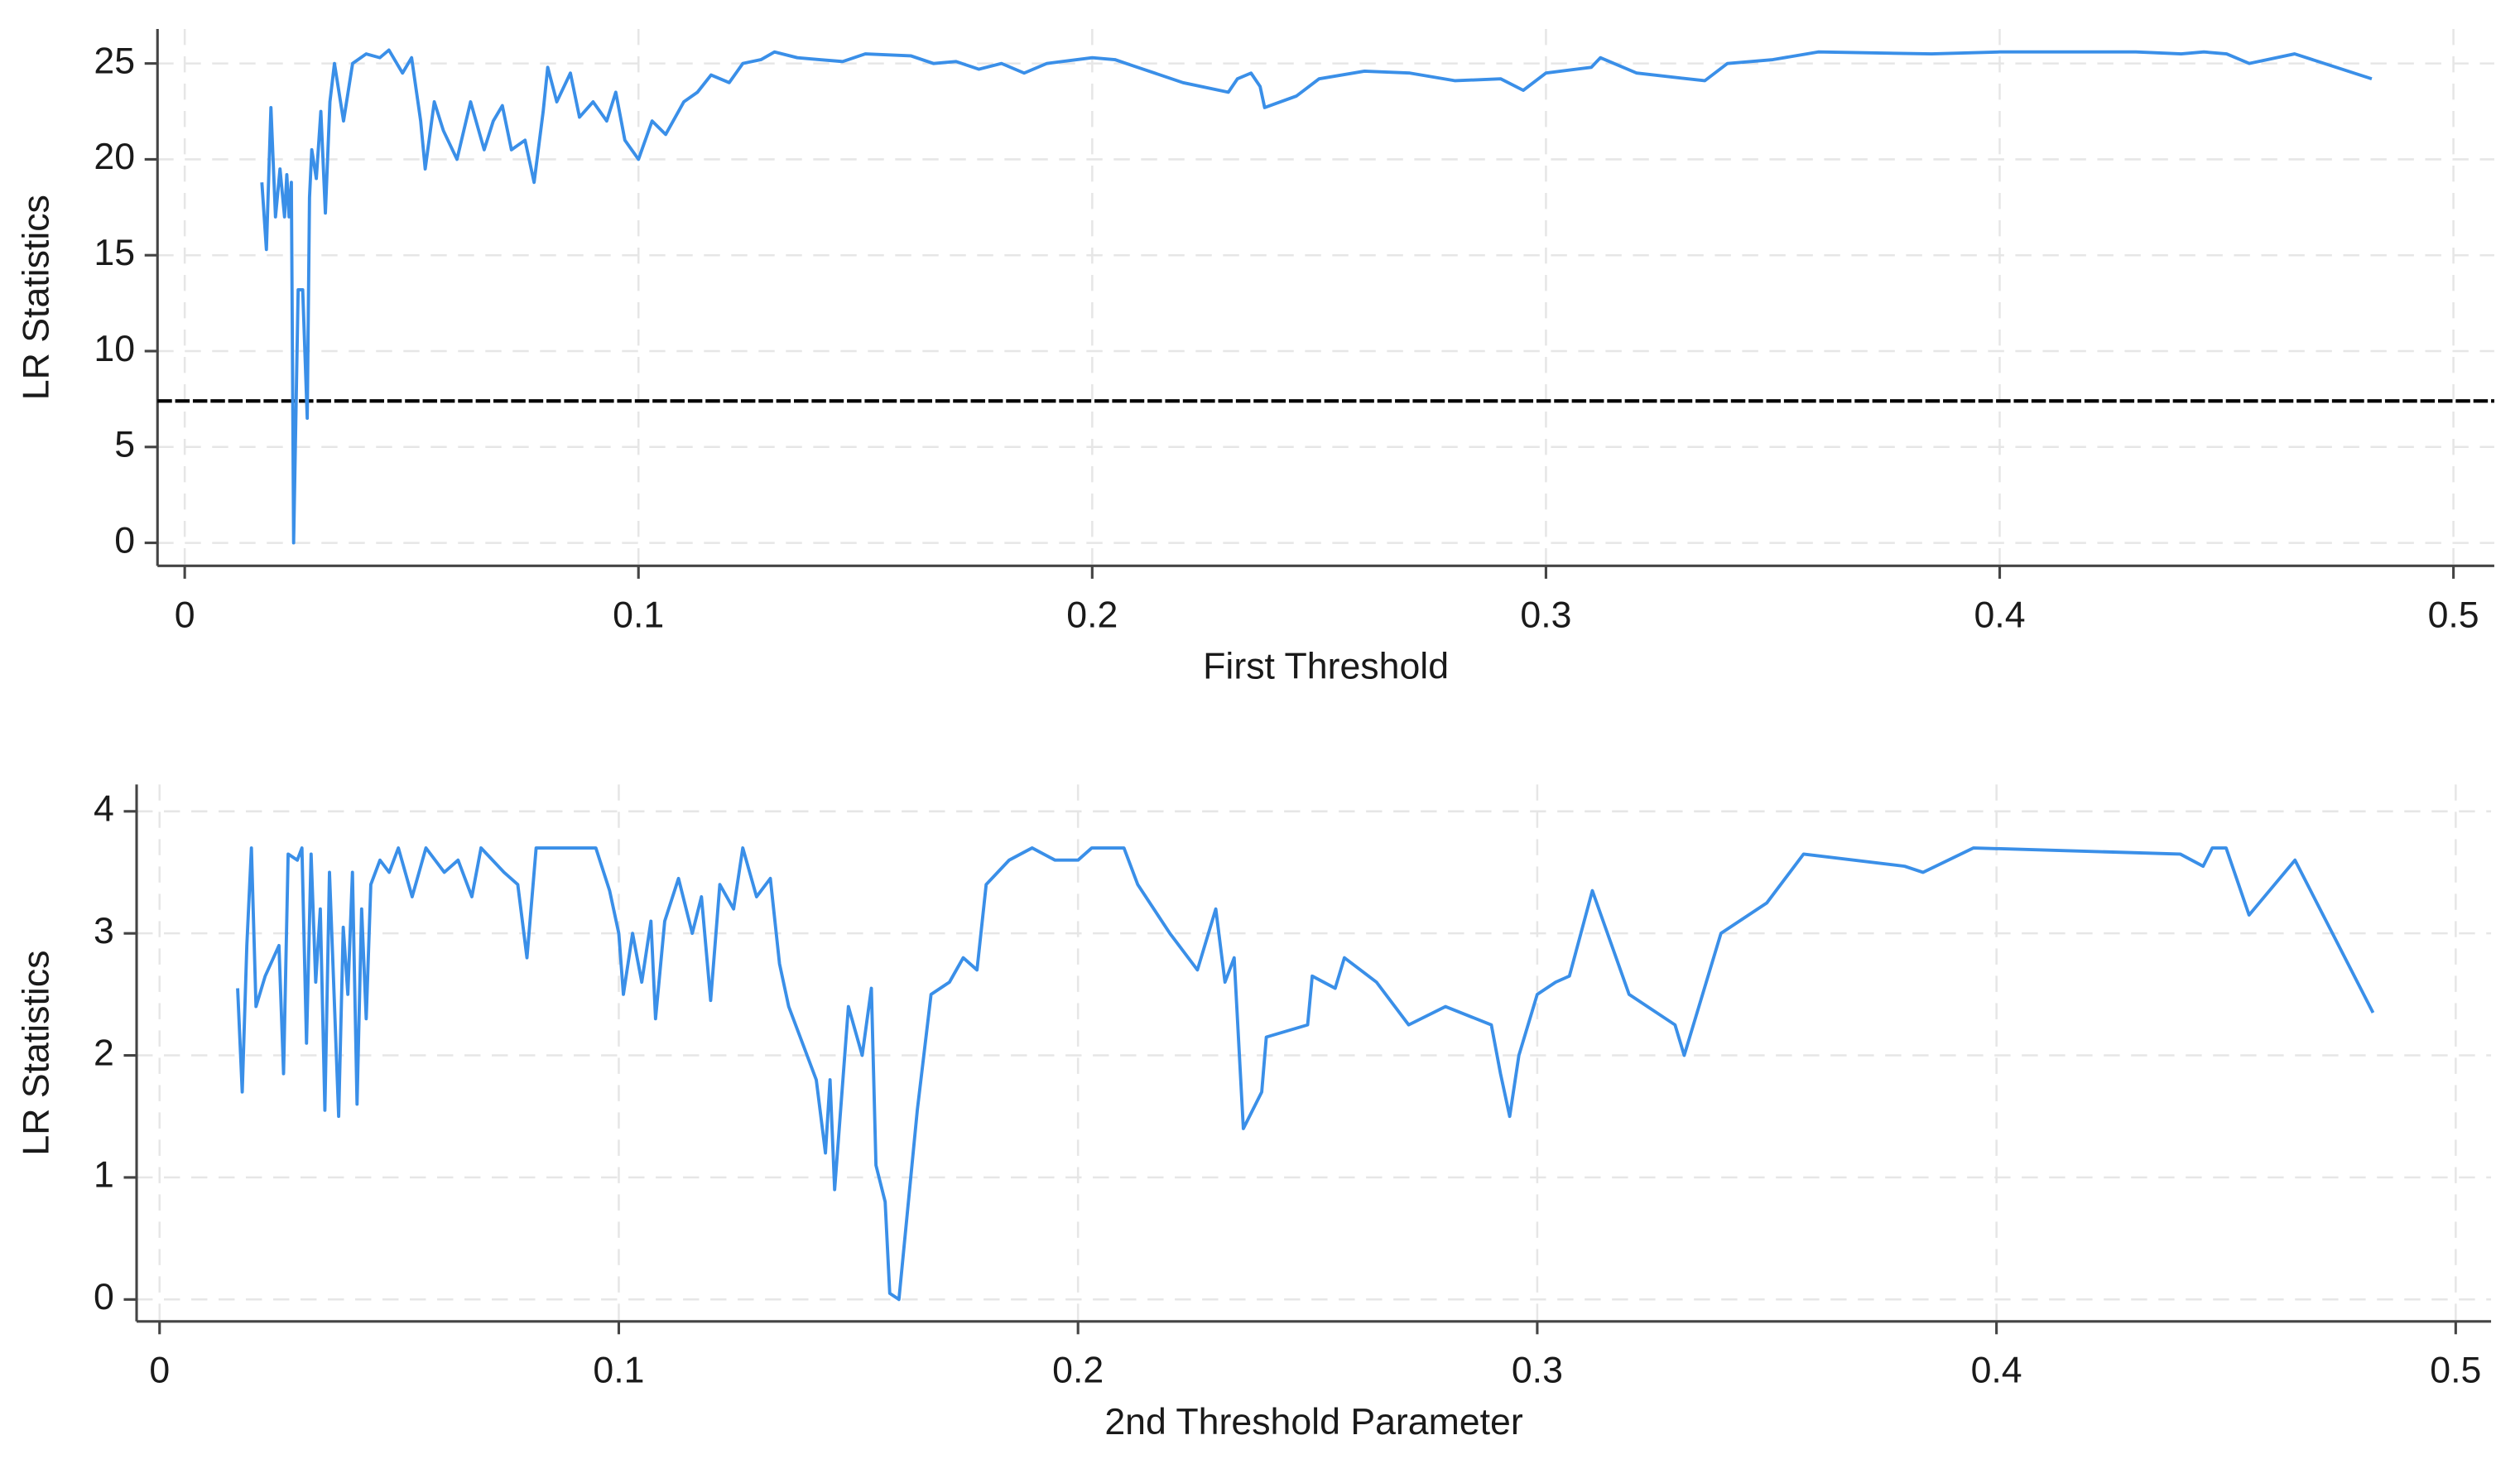  I want to click on y-tick-label: 20, so click(114, 157).